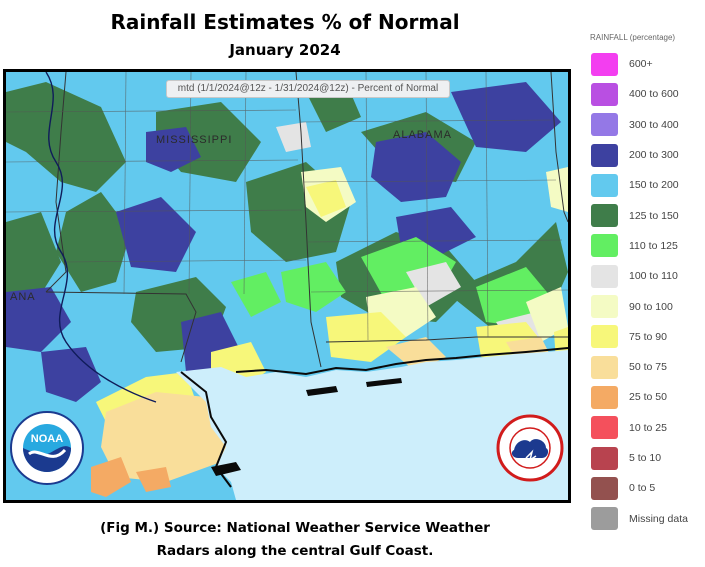 The image size is (705, 567). I want to click on legend-item: 50 to 75, so click(644, 367).